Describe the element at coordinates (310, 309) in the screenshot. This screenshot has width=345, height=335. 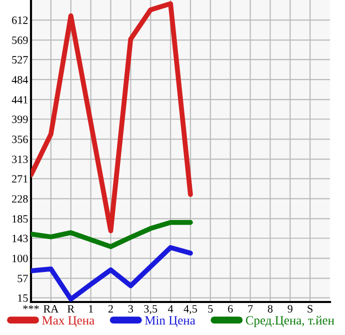
I see `x-tick-label: S` at that location.